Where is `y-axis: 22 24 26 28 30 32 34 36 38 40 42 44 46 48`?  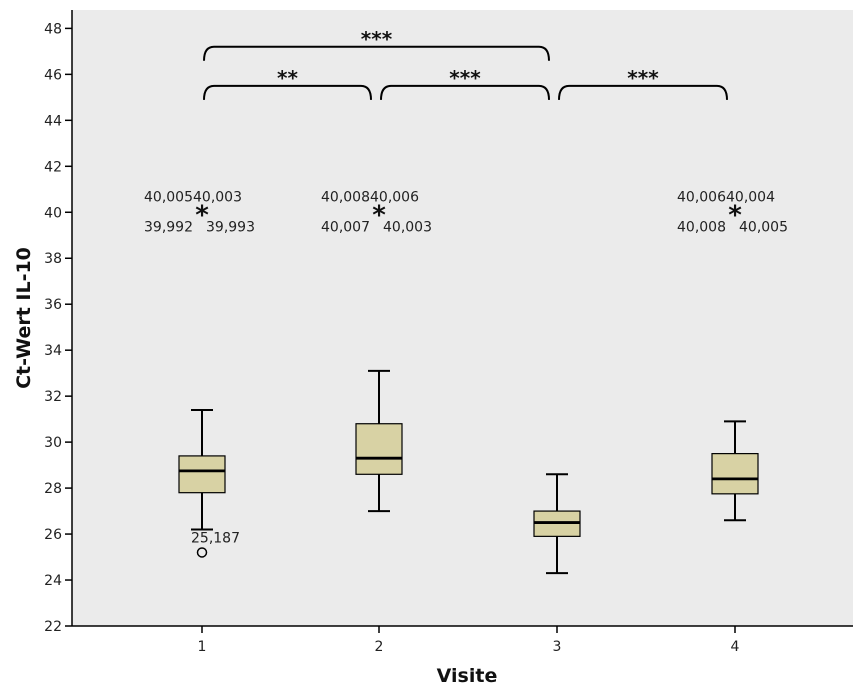 y-axis: 22 24 26 28 30 32 34 36 38 40 42 44 46 48 is located at coordinates (58, 322).